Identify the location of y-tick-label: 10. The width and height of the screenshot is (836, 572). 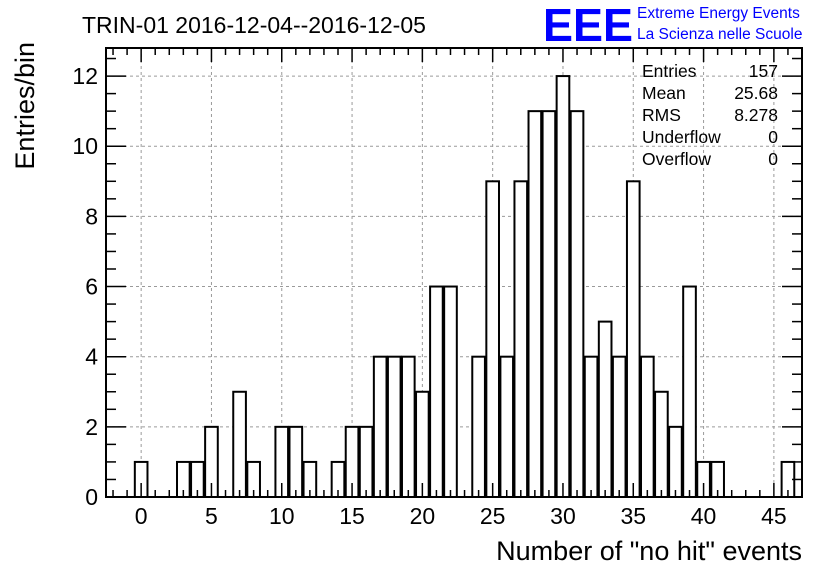
(85, 146).